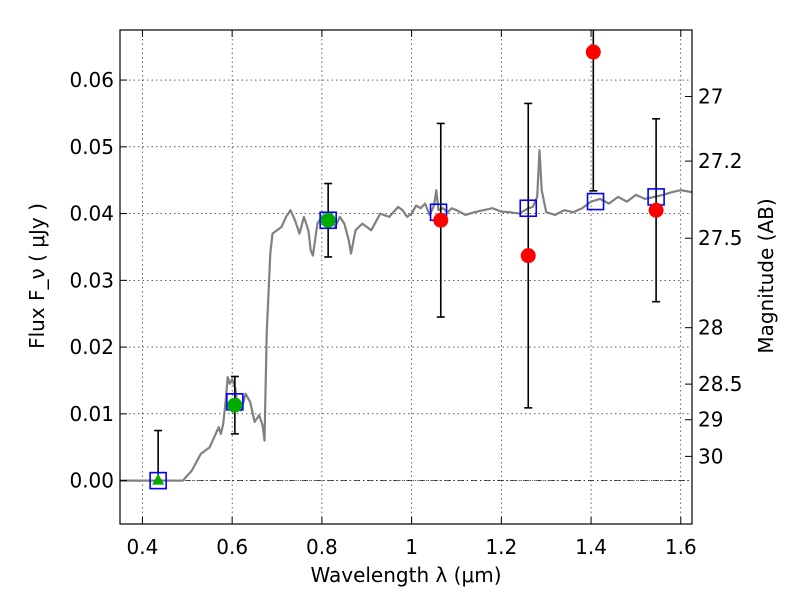 Image resolution: width=800 pixels, height=600 pixels. What do you see at coordinates (710, 328) in the screenshot?
I see `mag-tick-label: 28` at bounding box center [710, 328].